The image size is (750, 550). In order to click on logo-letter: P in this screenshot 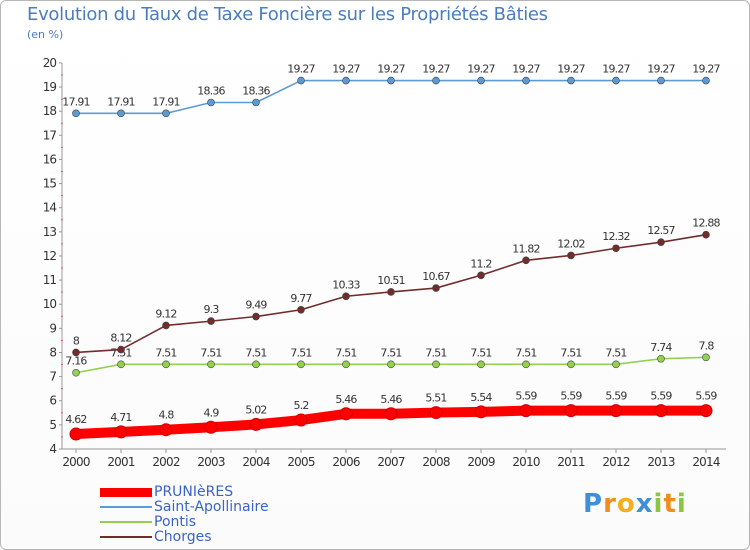, I will do `click(593, 504)`.